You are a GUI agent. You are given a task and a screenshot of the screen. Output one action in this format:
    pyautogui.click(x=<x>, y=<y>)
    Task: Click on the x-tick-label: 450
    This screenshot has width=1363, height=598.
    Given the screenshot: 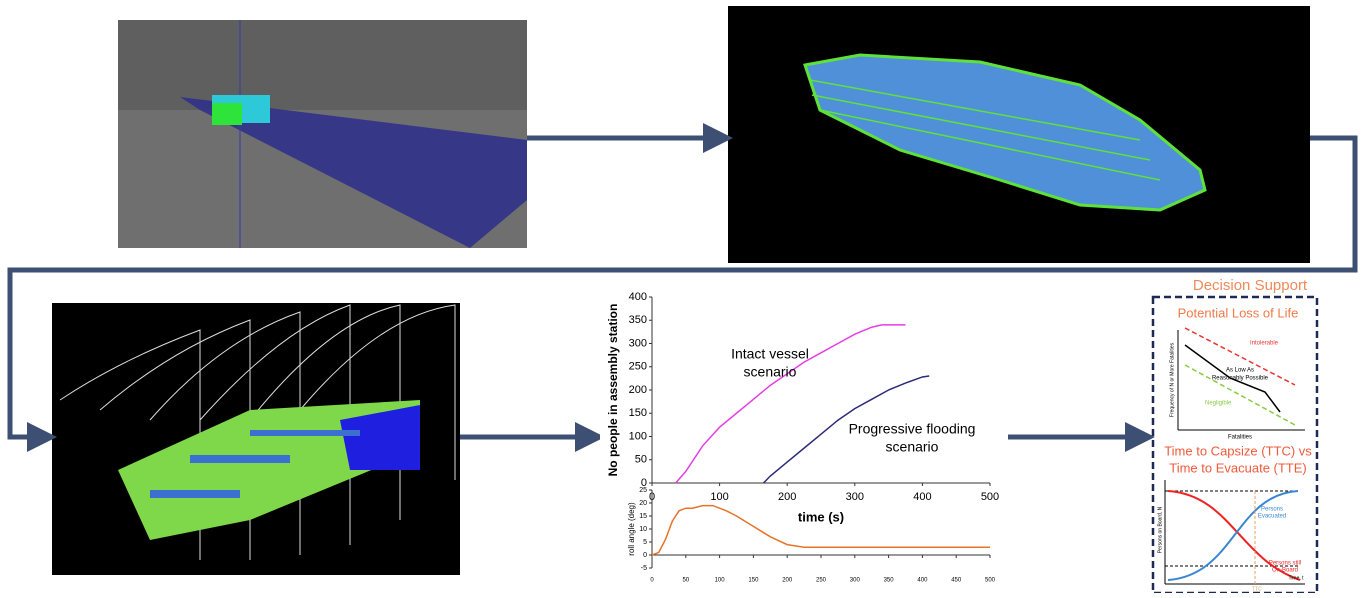 What is the action you would take?
    pyautogui.click(x=956, y=581)
    